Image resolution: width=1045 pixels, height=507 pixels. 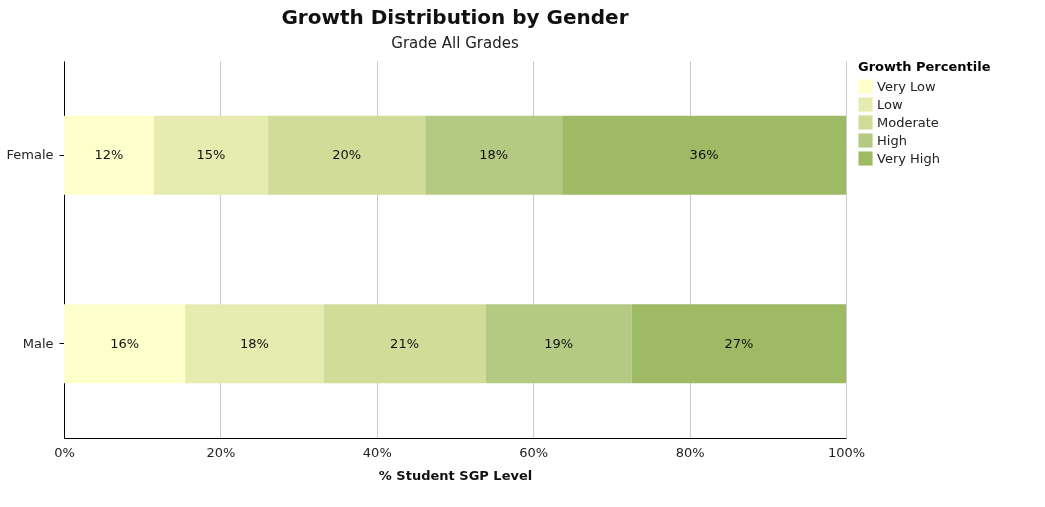 What do you see at coordinates (690, 452) in the screenshot?
I see `x-tick-label: 80%` at bounding box center [690, 452].